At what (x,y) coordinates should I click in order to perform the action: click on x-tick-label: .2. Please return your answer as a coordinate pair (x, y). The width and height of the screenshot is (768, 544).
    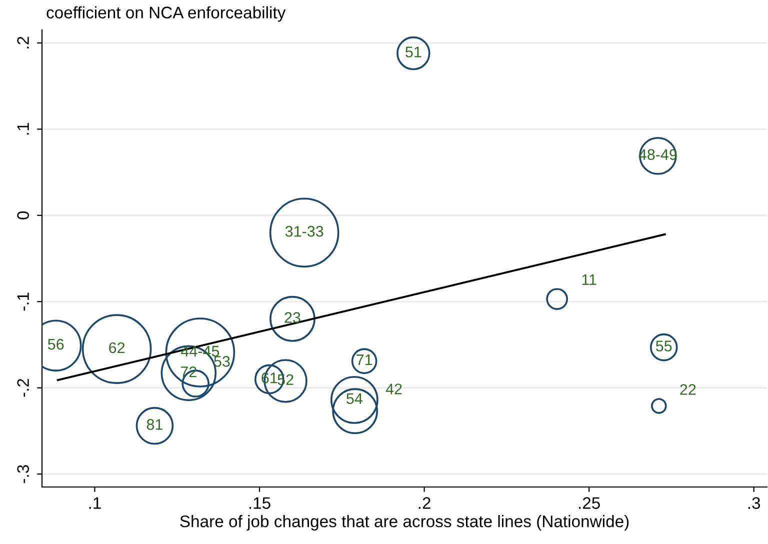
    Looking at the image, I should click on (424, 503).